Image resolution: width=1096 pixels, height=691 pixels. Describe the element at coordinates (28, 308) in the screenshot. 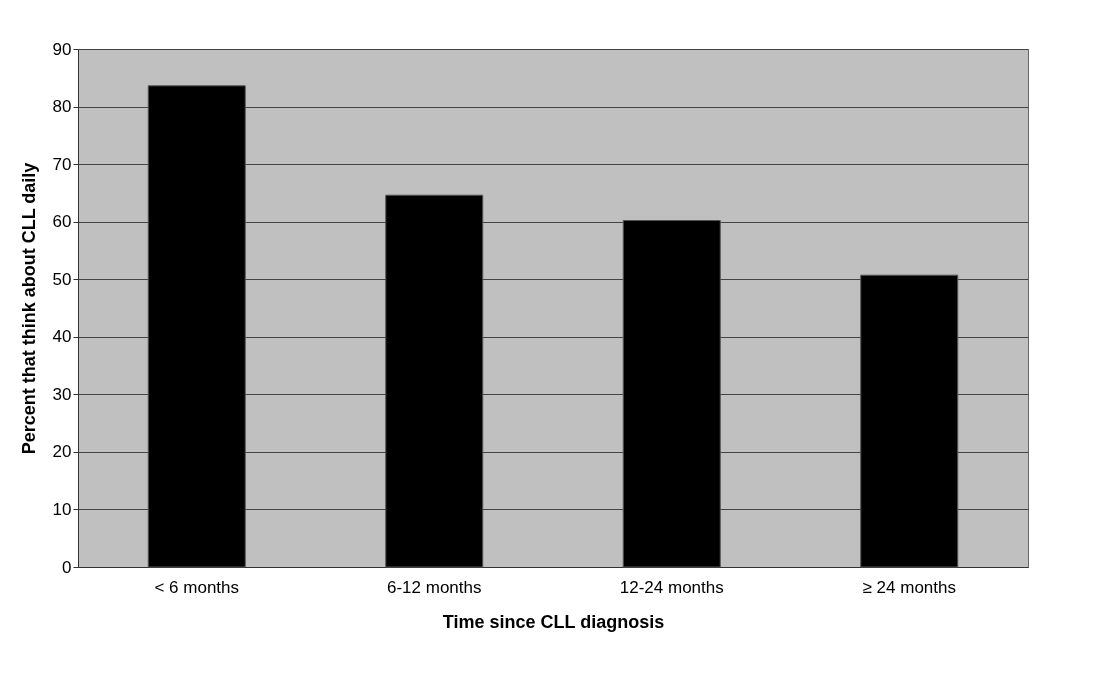

I see `y-axis-title: Percent that think about CLL daily` at that location.